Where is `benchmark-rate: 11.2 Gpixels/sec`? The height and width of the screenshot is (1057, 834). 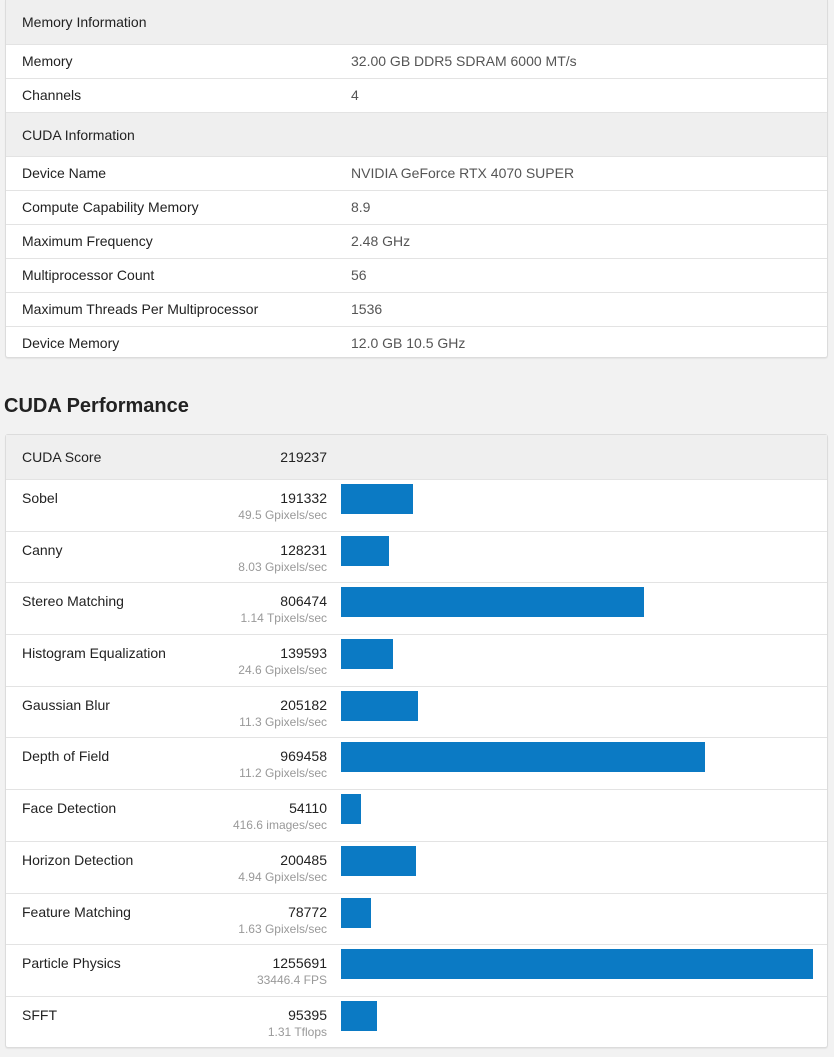
benchmark-rate: 11.2 Gpixels/sec is located at coordinates (283, 773).